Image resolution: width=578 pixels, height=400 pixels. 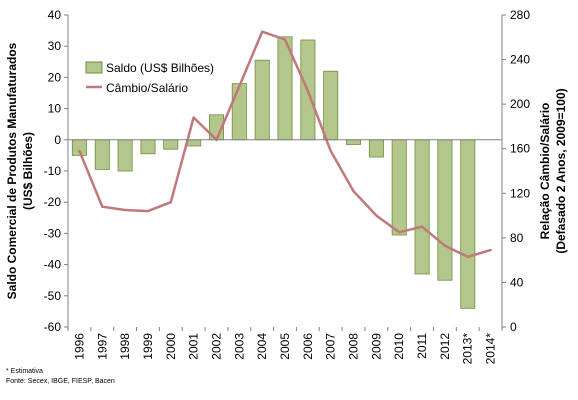 I want to click on left-axis-ticks: -60 -50 -40 -30 -20 -10 0 10 20 30 40, so click(x=56, y=171).